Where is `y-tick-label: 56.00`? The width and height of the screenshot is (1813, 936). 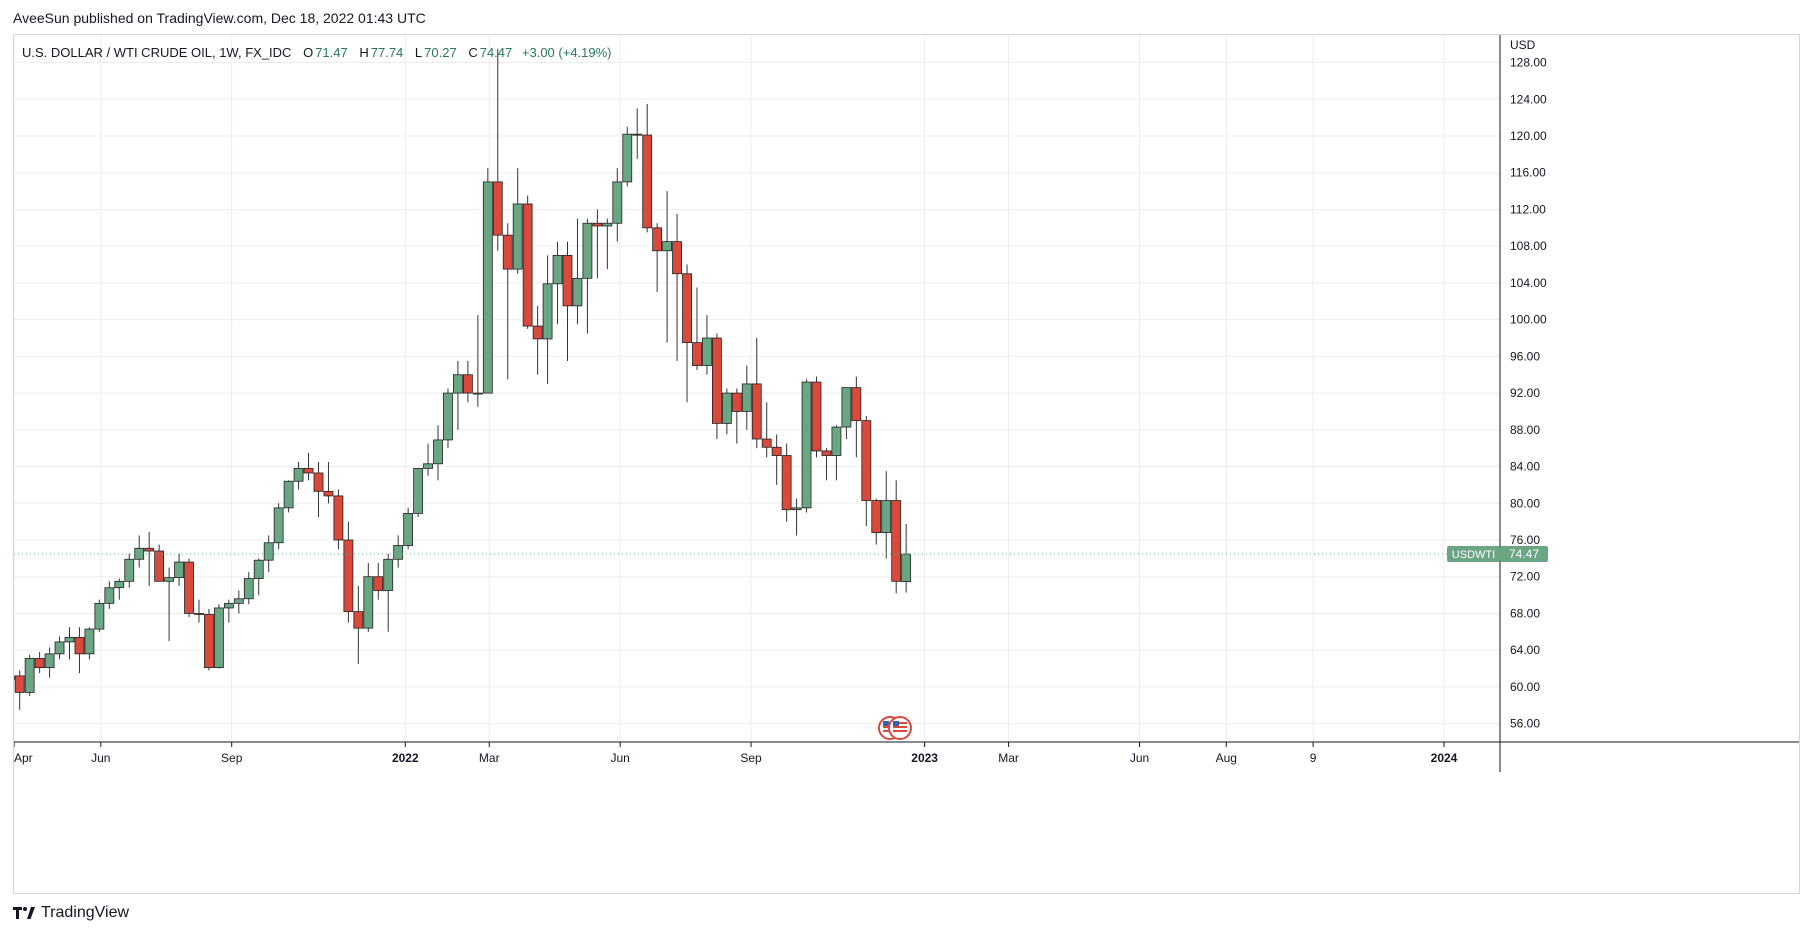
y-tick-label: 56.00 is located at coordinates (1525, 724).